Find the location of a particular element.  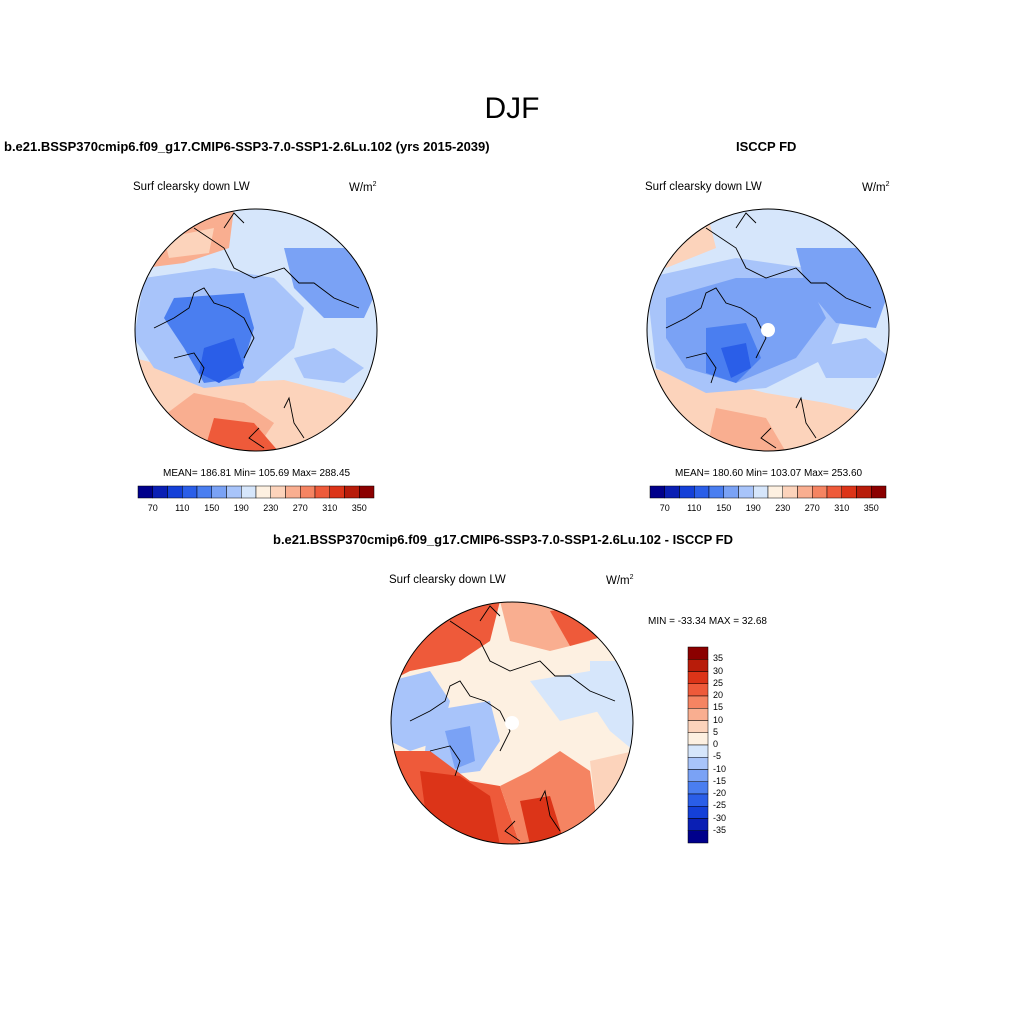

colorbar-tick-label: 5 is located at coordinates (716, 731).